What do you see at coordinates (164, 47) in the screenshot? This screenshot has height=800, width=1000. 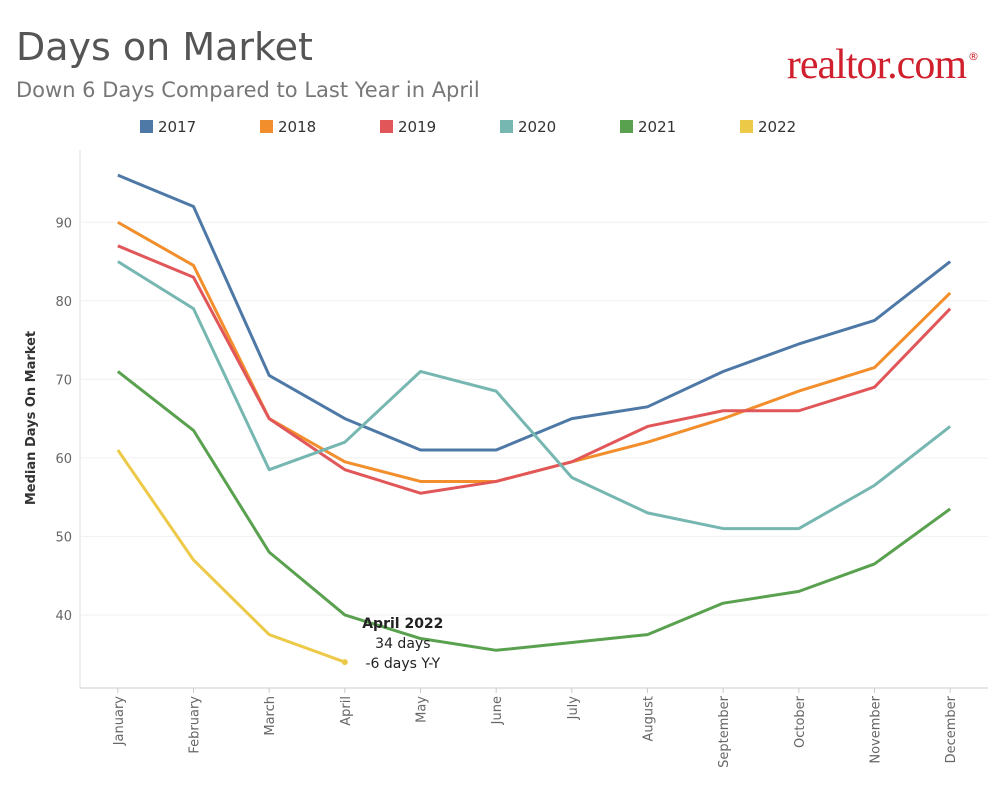 I see `chart-title: Days on Market` at bounding box center [164, 47].